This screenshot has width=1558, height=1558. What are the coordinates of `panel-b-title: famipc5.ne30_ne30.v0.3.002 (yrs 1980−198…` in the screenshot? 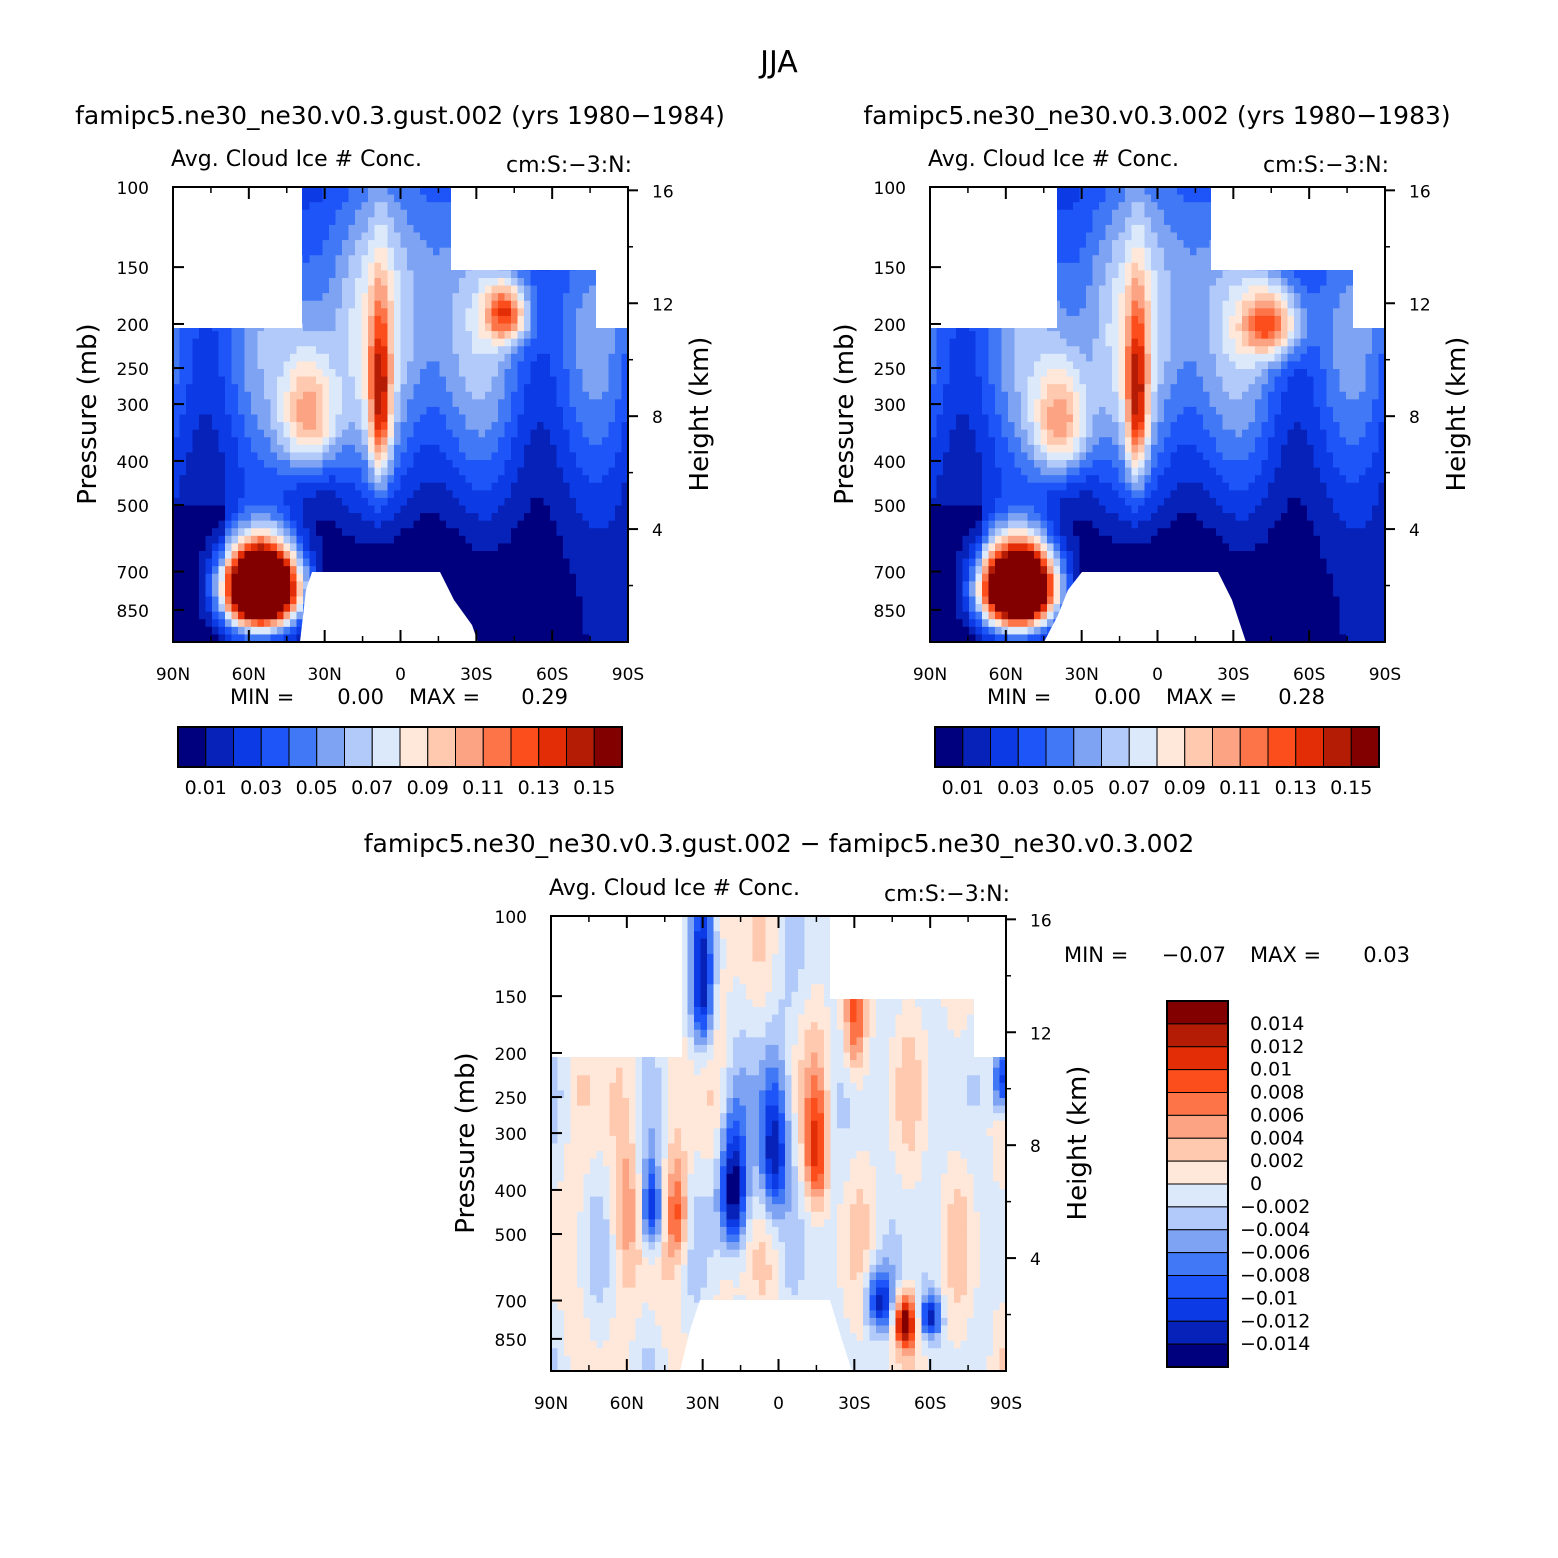 It's located at (1156, 115).